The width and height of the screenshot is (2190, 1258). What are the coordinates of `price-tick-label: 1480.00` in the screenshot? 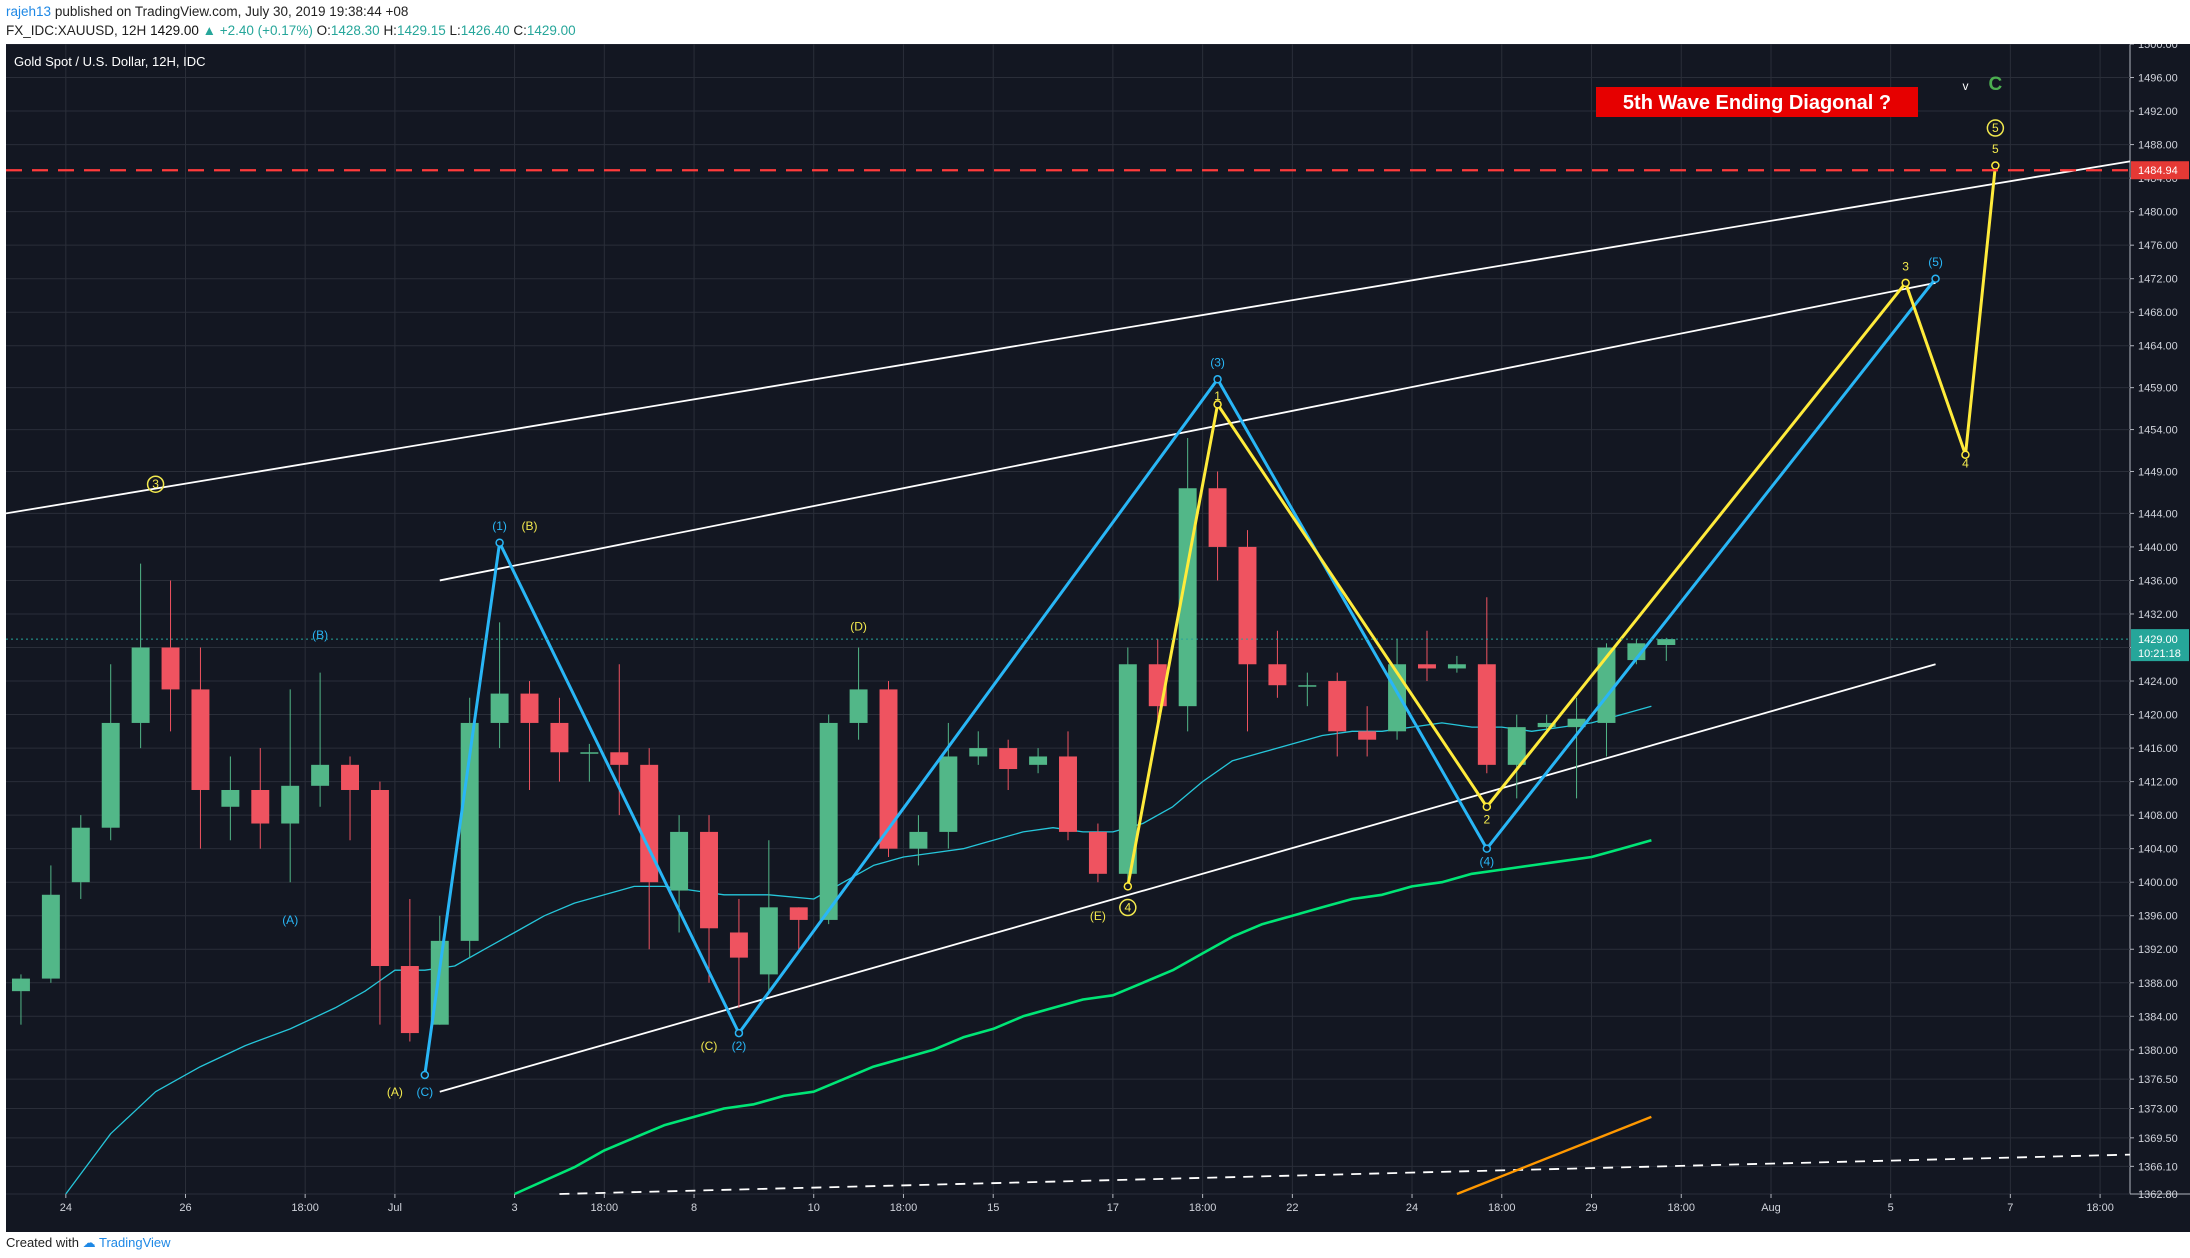 It's located at (2158, 213).